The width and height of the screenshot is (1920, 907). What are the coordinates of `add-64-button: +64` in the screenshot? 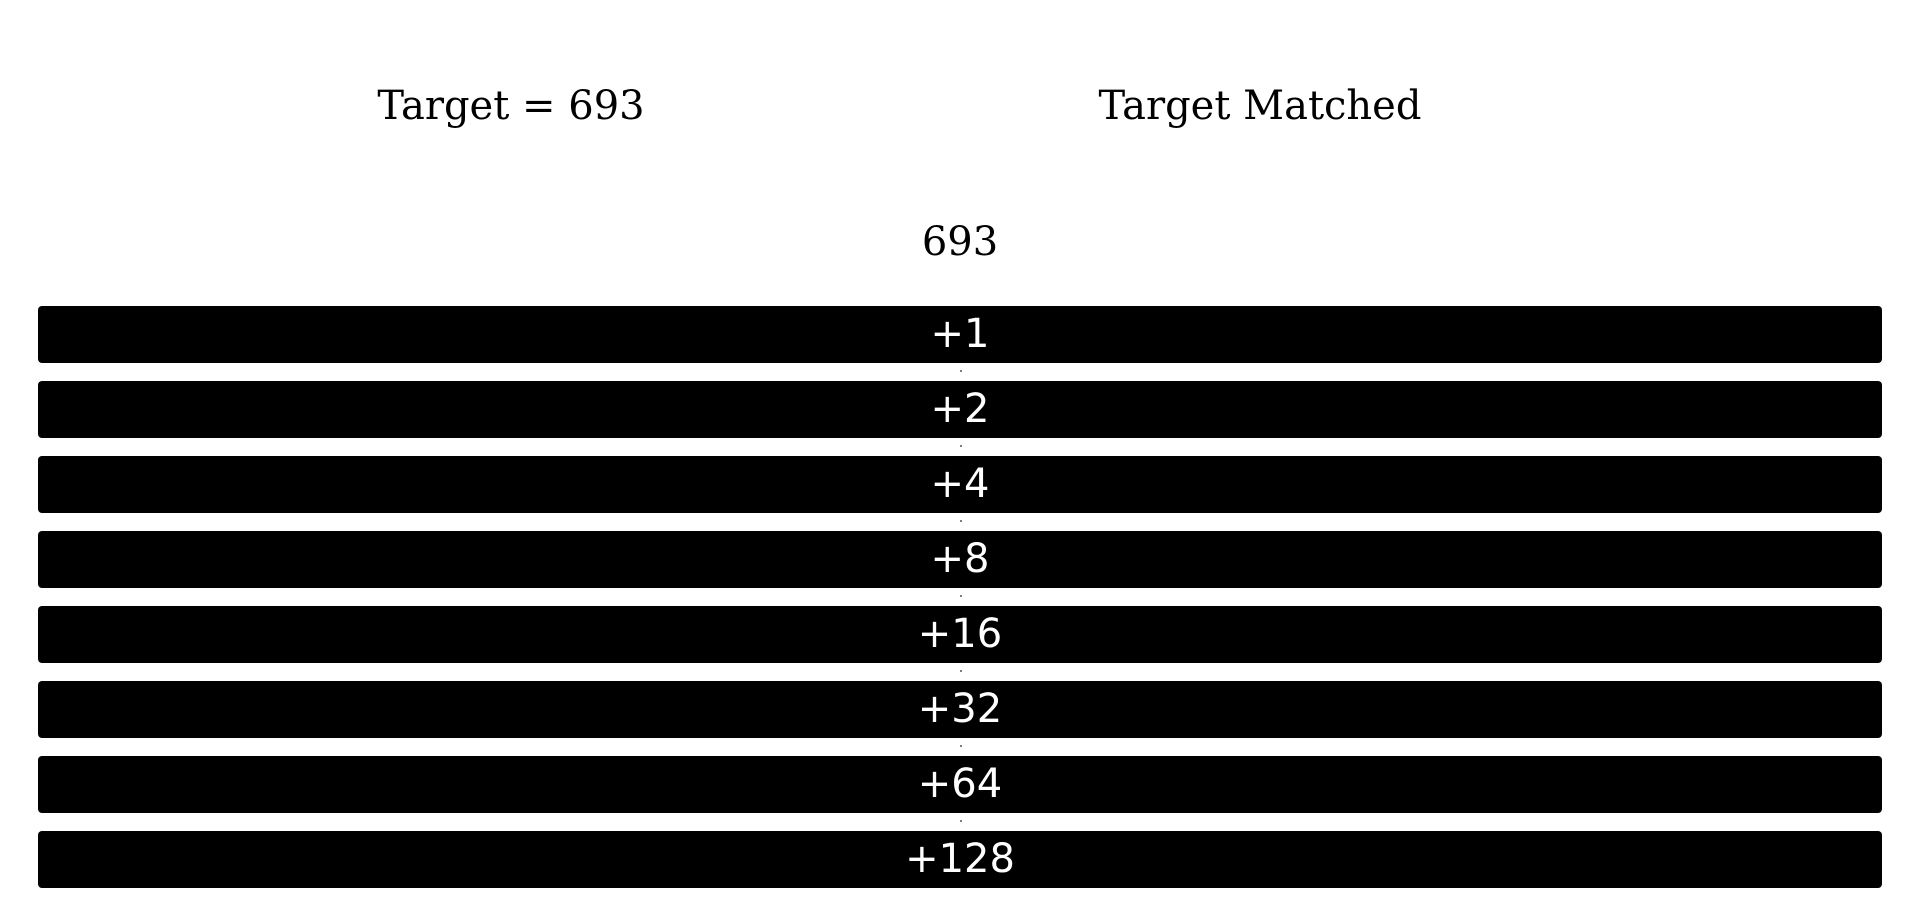 It's located at (960, 784).